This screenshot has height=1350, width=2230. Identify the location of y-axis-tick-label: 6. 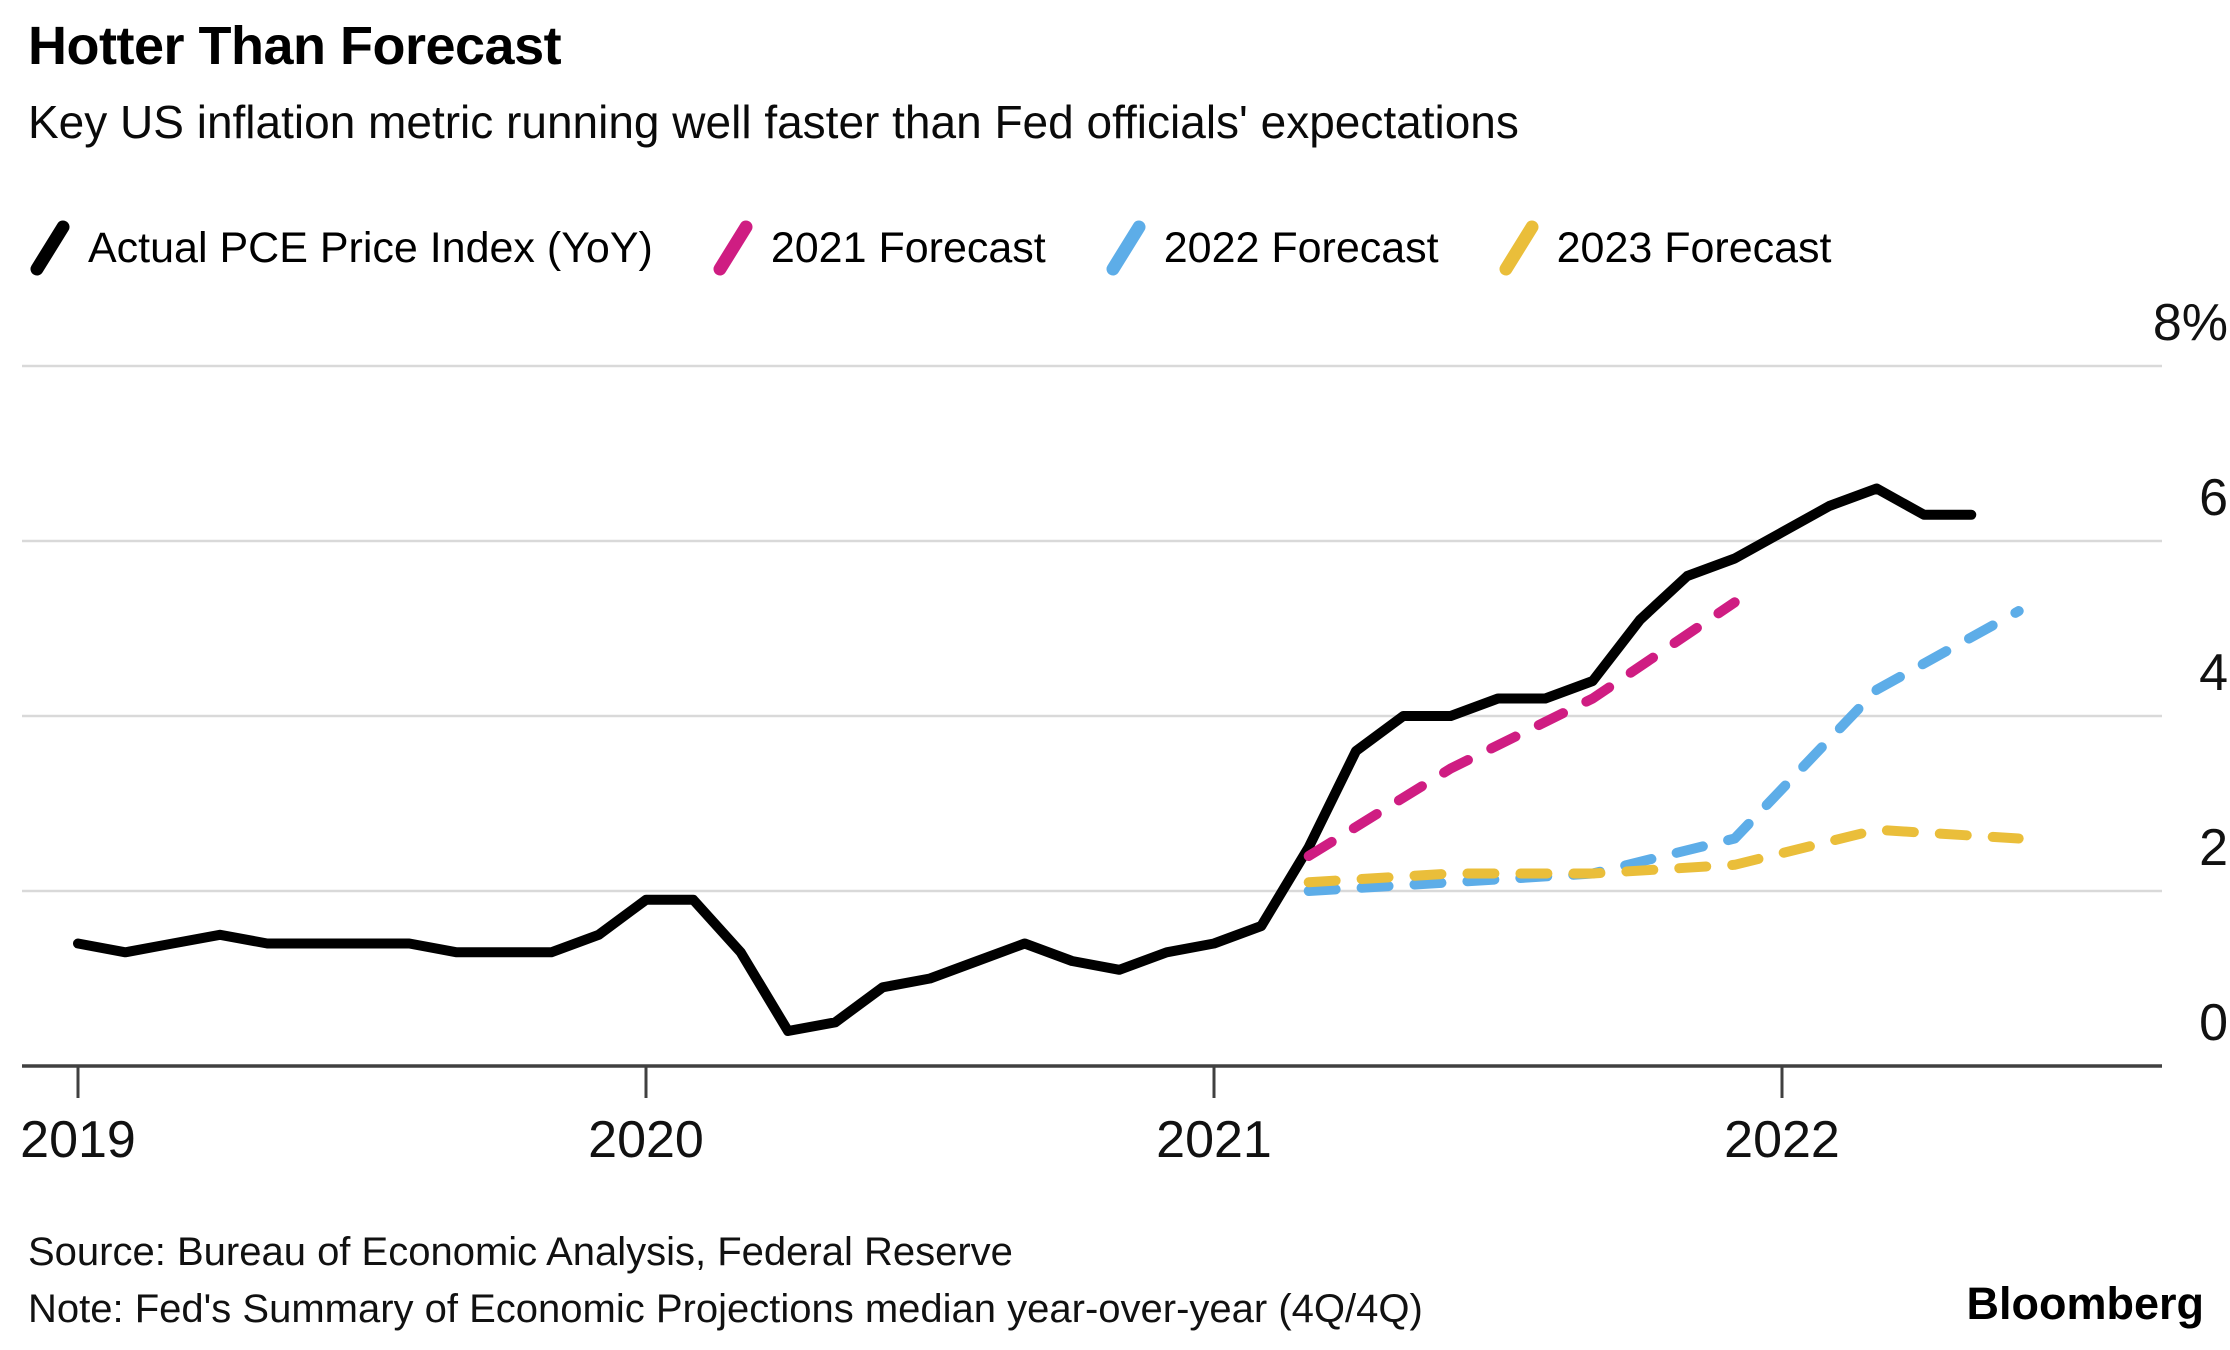
(2213, 498).